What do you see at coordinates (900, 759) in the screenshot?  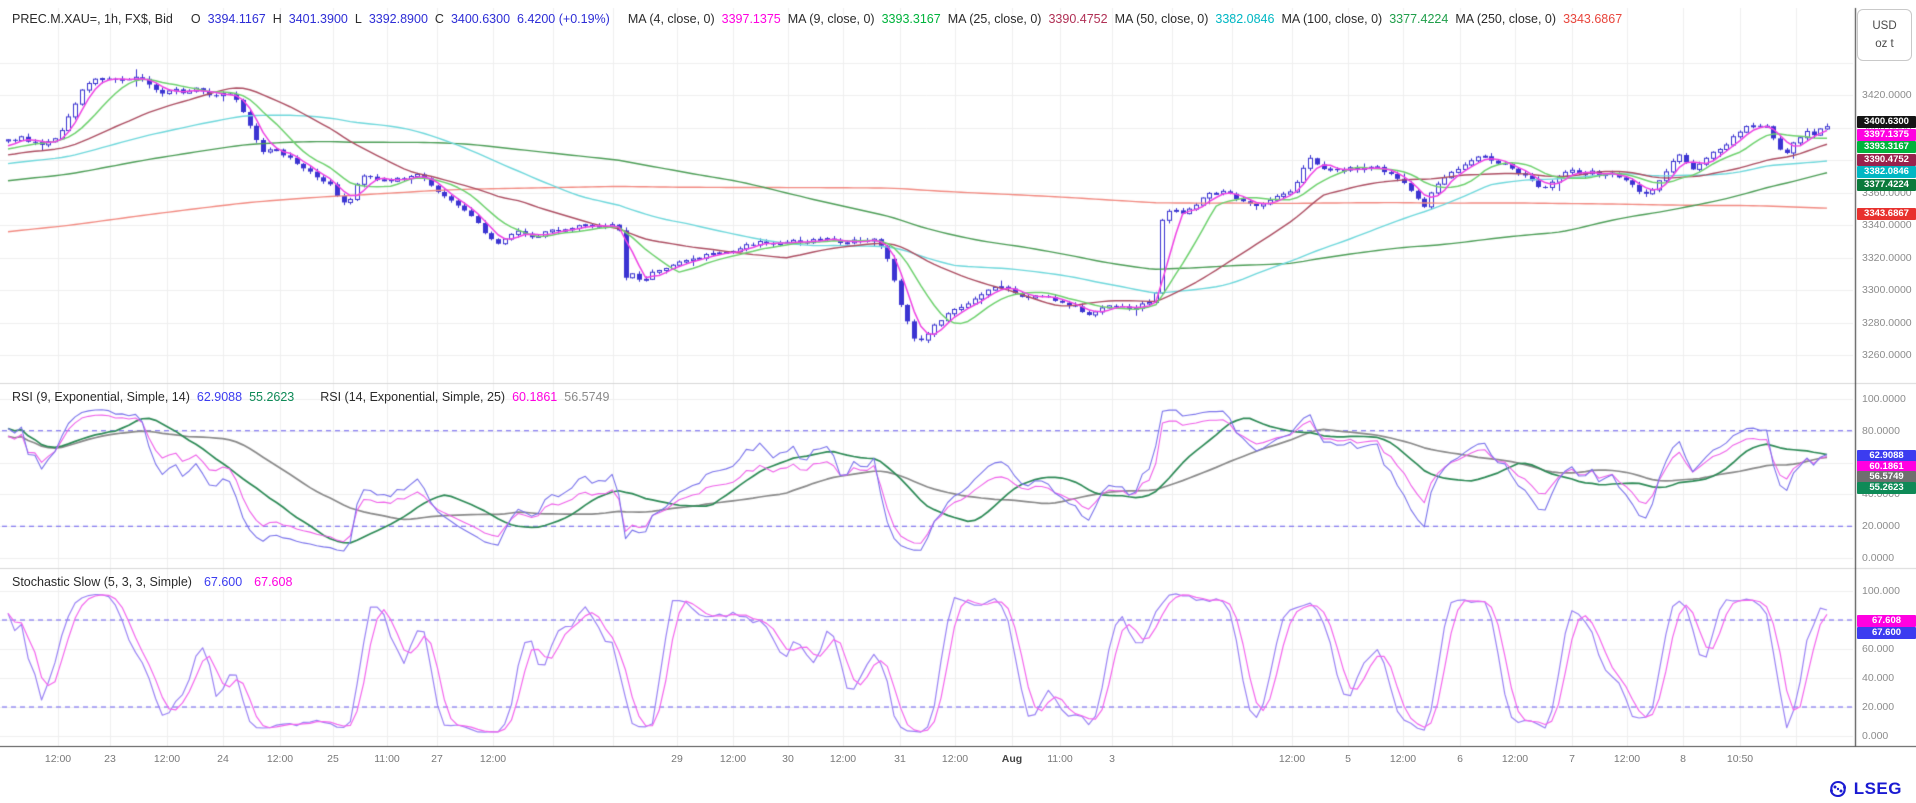 I see `time-tick-label: 31` at bounding box center [900, 759].